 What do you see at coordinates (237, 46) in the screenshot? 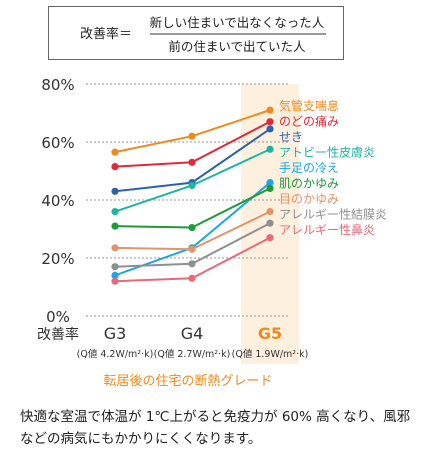
I see `formula-denominator: 前の住まいで出ていた人` at bounding box center [237, 46].